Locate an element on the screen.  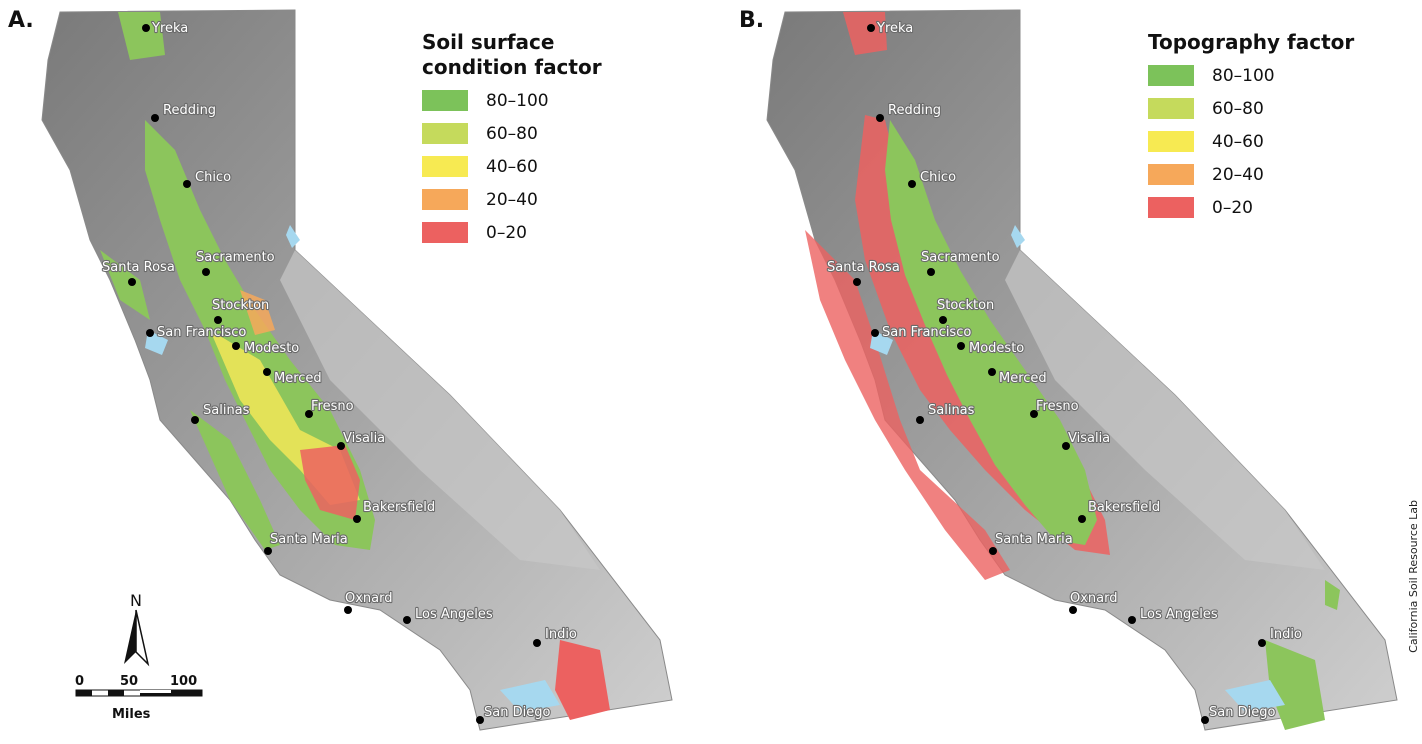
scale-tick-label: 50 is located at coordinates (129, 681).